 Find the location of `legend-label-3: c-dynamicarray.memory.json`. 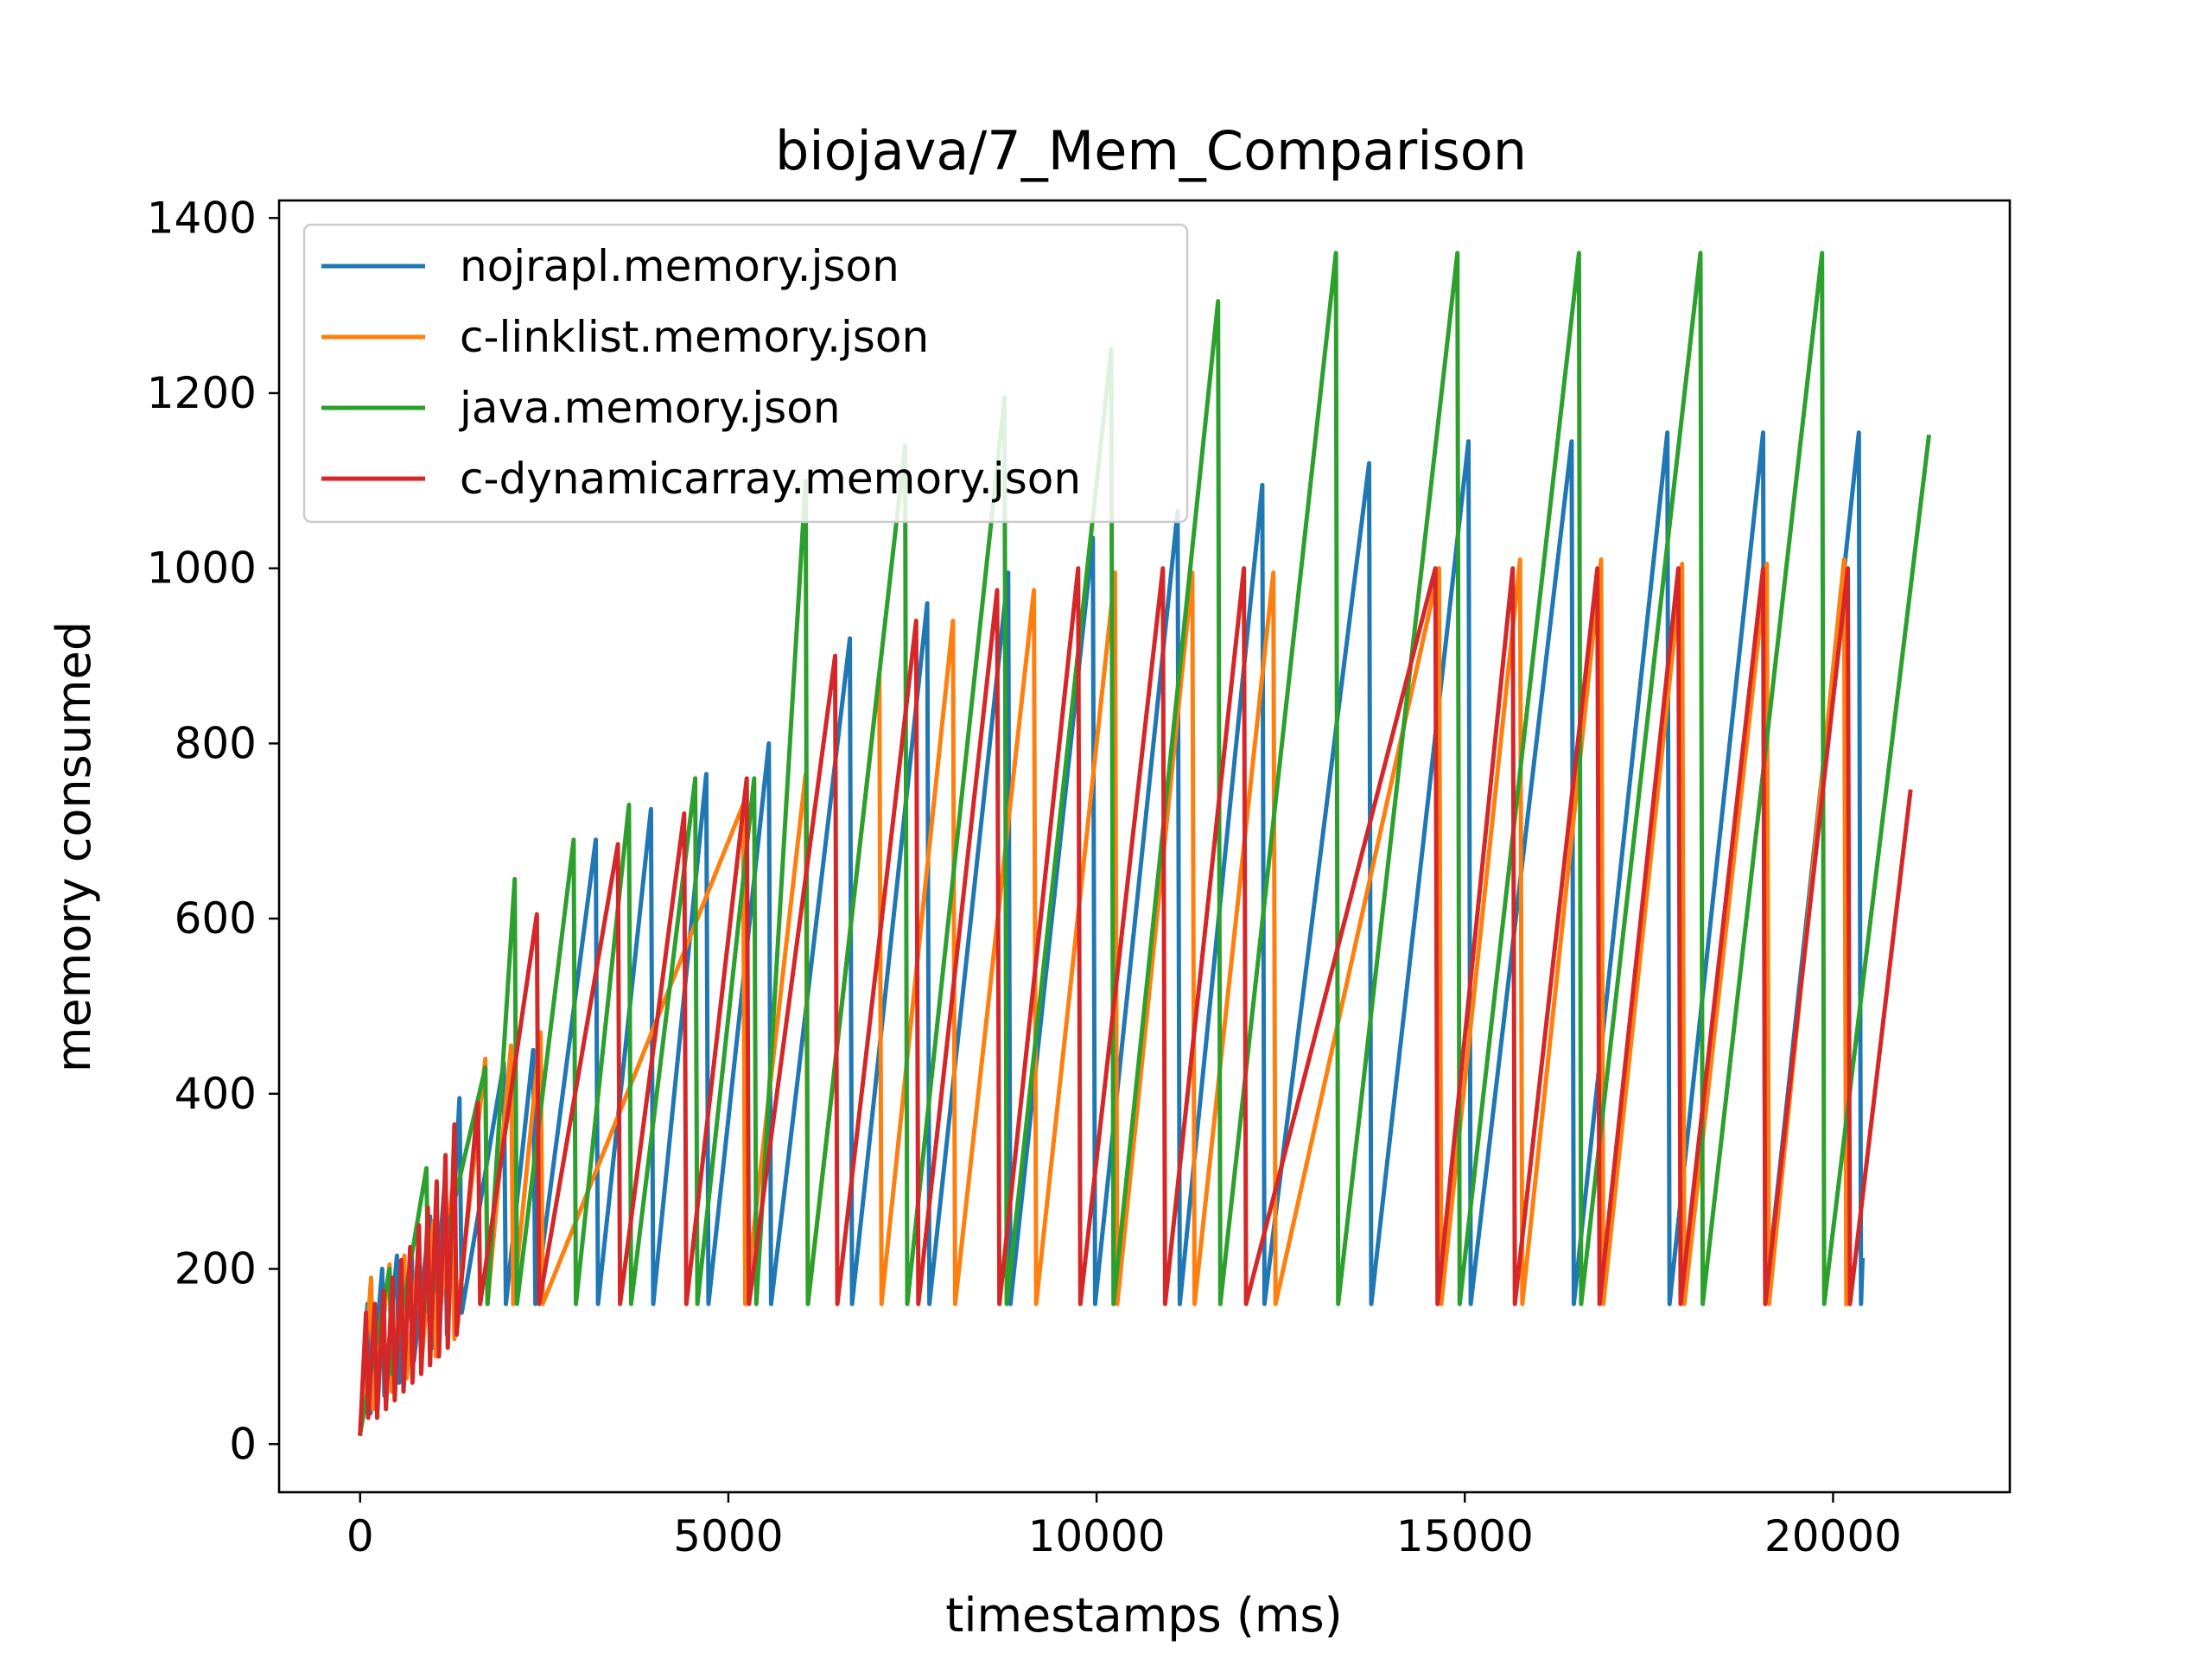

legend-label-3: c-dynamicarray.memory.json is located at coordinates (770, 479).